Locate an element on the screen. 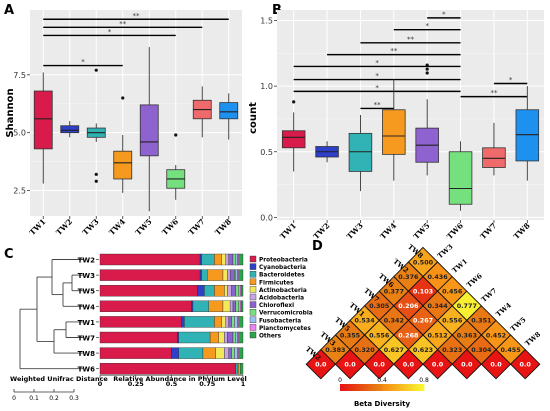 This screenshot has width=550, height=411. heatmap-value: 0.267 is located at coordinates (423, 321).